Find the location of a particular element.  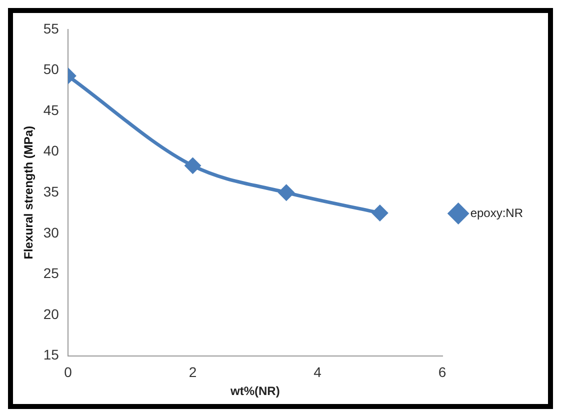

x-tick-label: 2 is located at coordinates (192, 372).